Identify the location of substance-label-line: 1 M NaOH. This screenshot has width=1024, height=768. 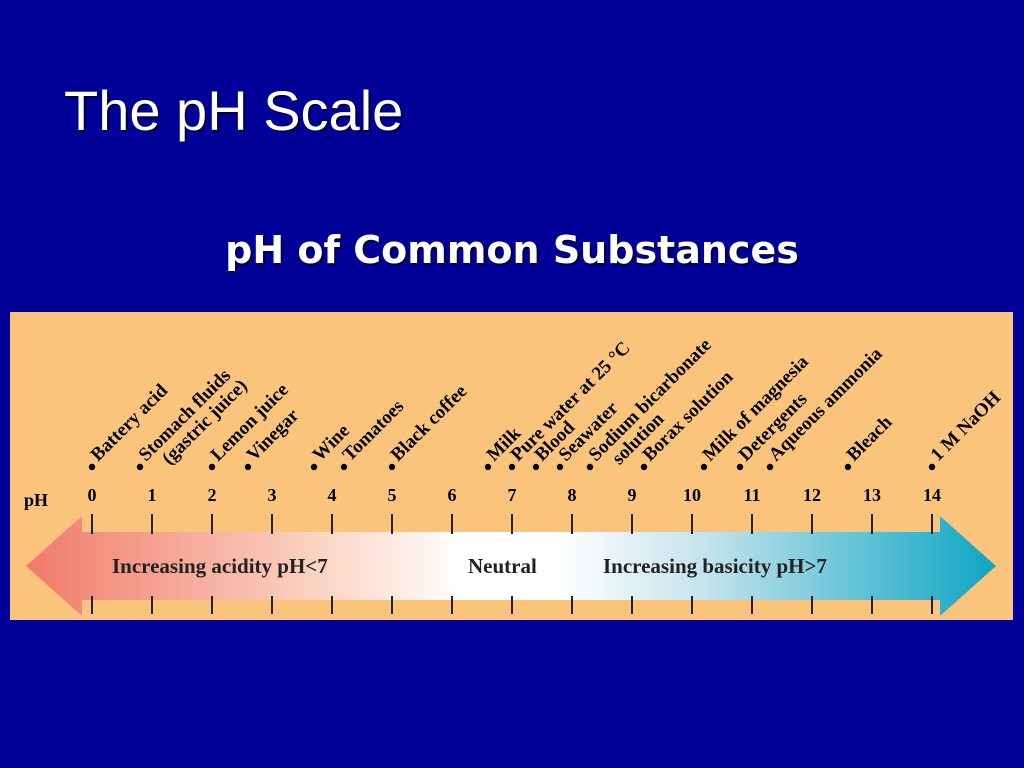
(966, 426).